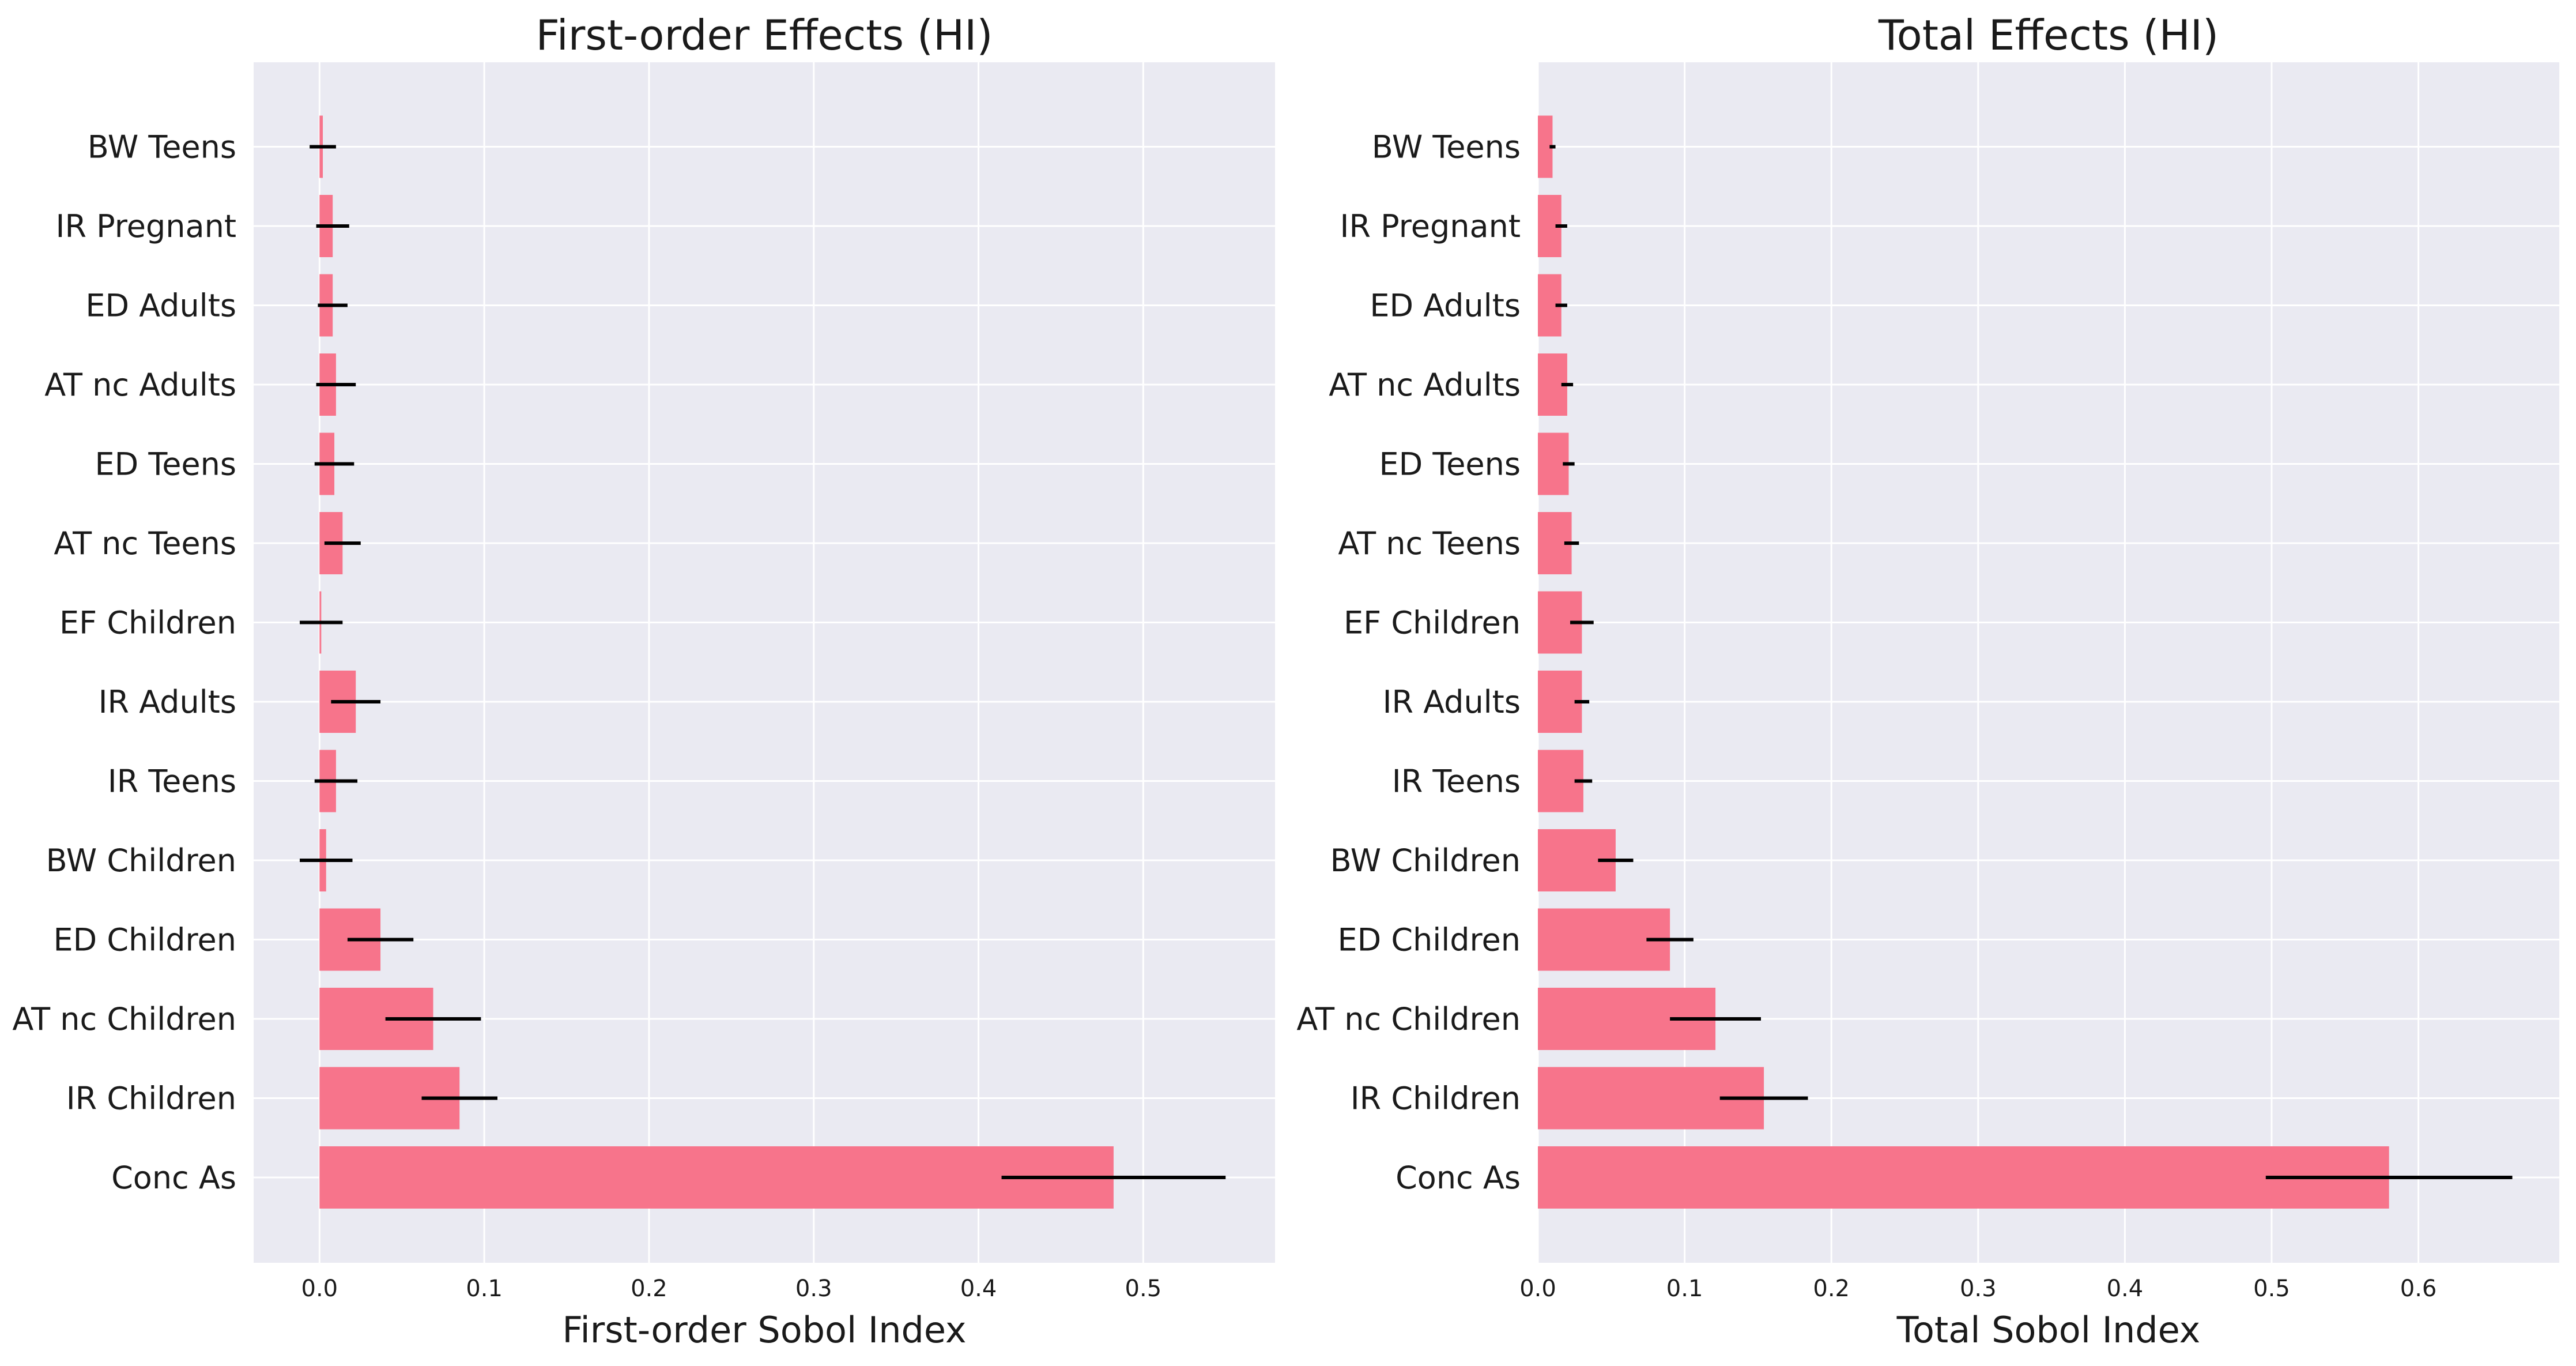 Image resolution: width=2576 pixels, height=1366 pixels. Describe the element at coordinates (764, 35) in the screenshot. I see `chart-title: First-order Effects (HI)` at that location.